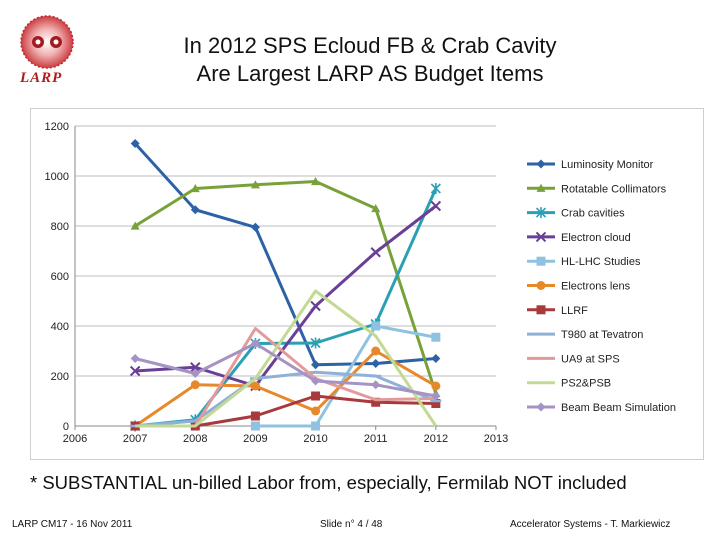 This screenshot has width=720, height=540. I want to click on legend-label: HL-LHC Studies, so click(601, 262).